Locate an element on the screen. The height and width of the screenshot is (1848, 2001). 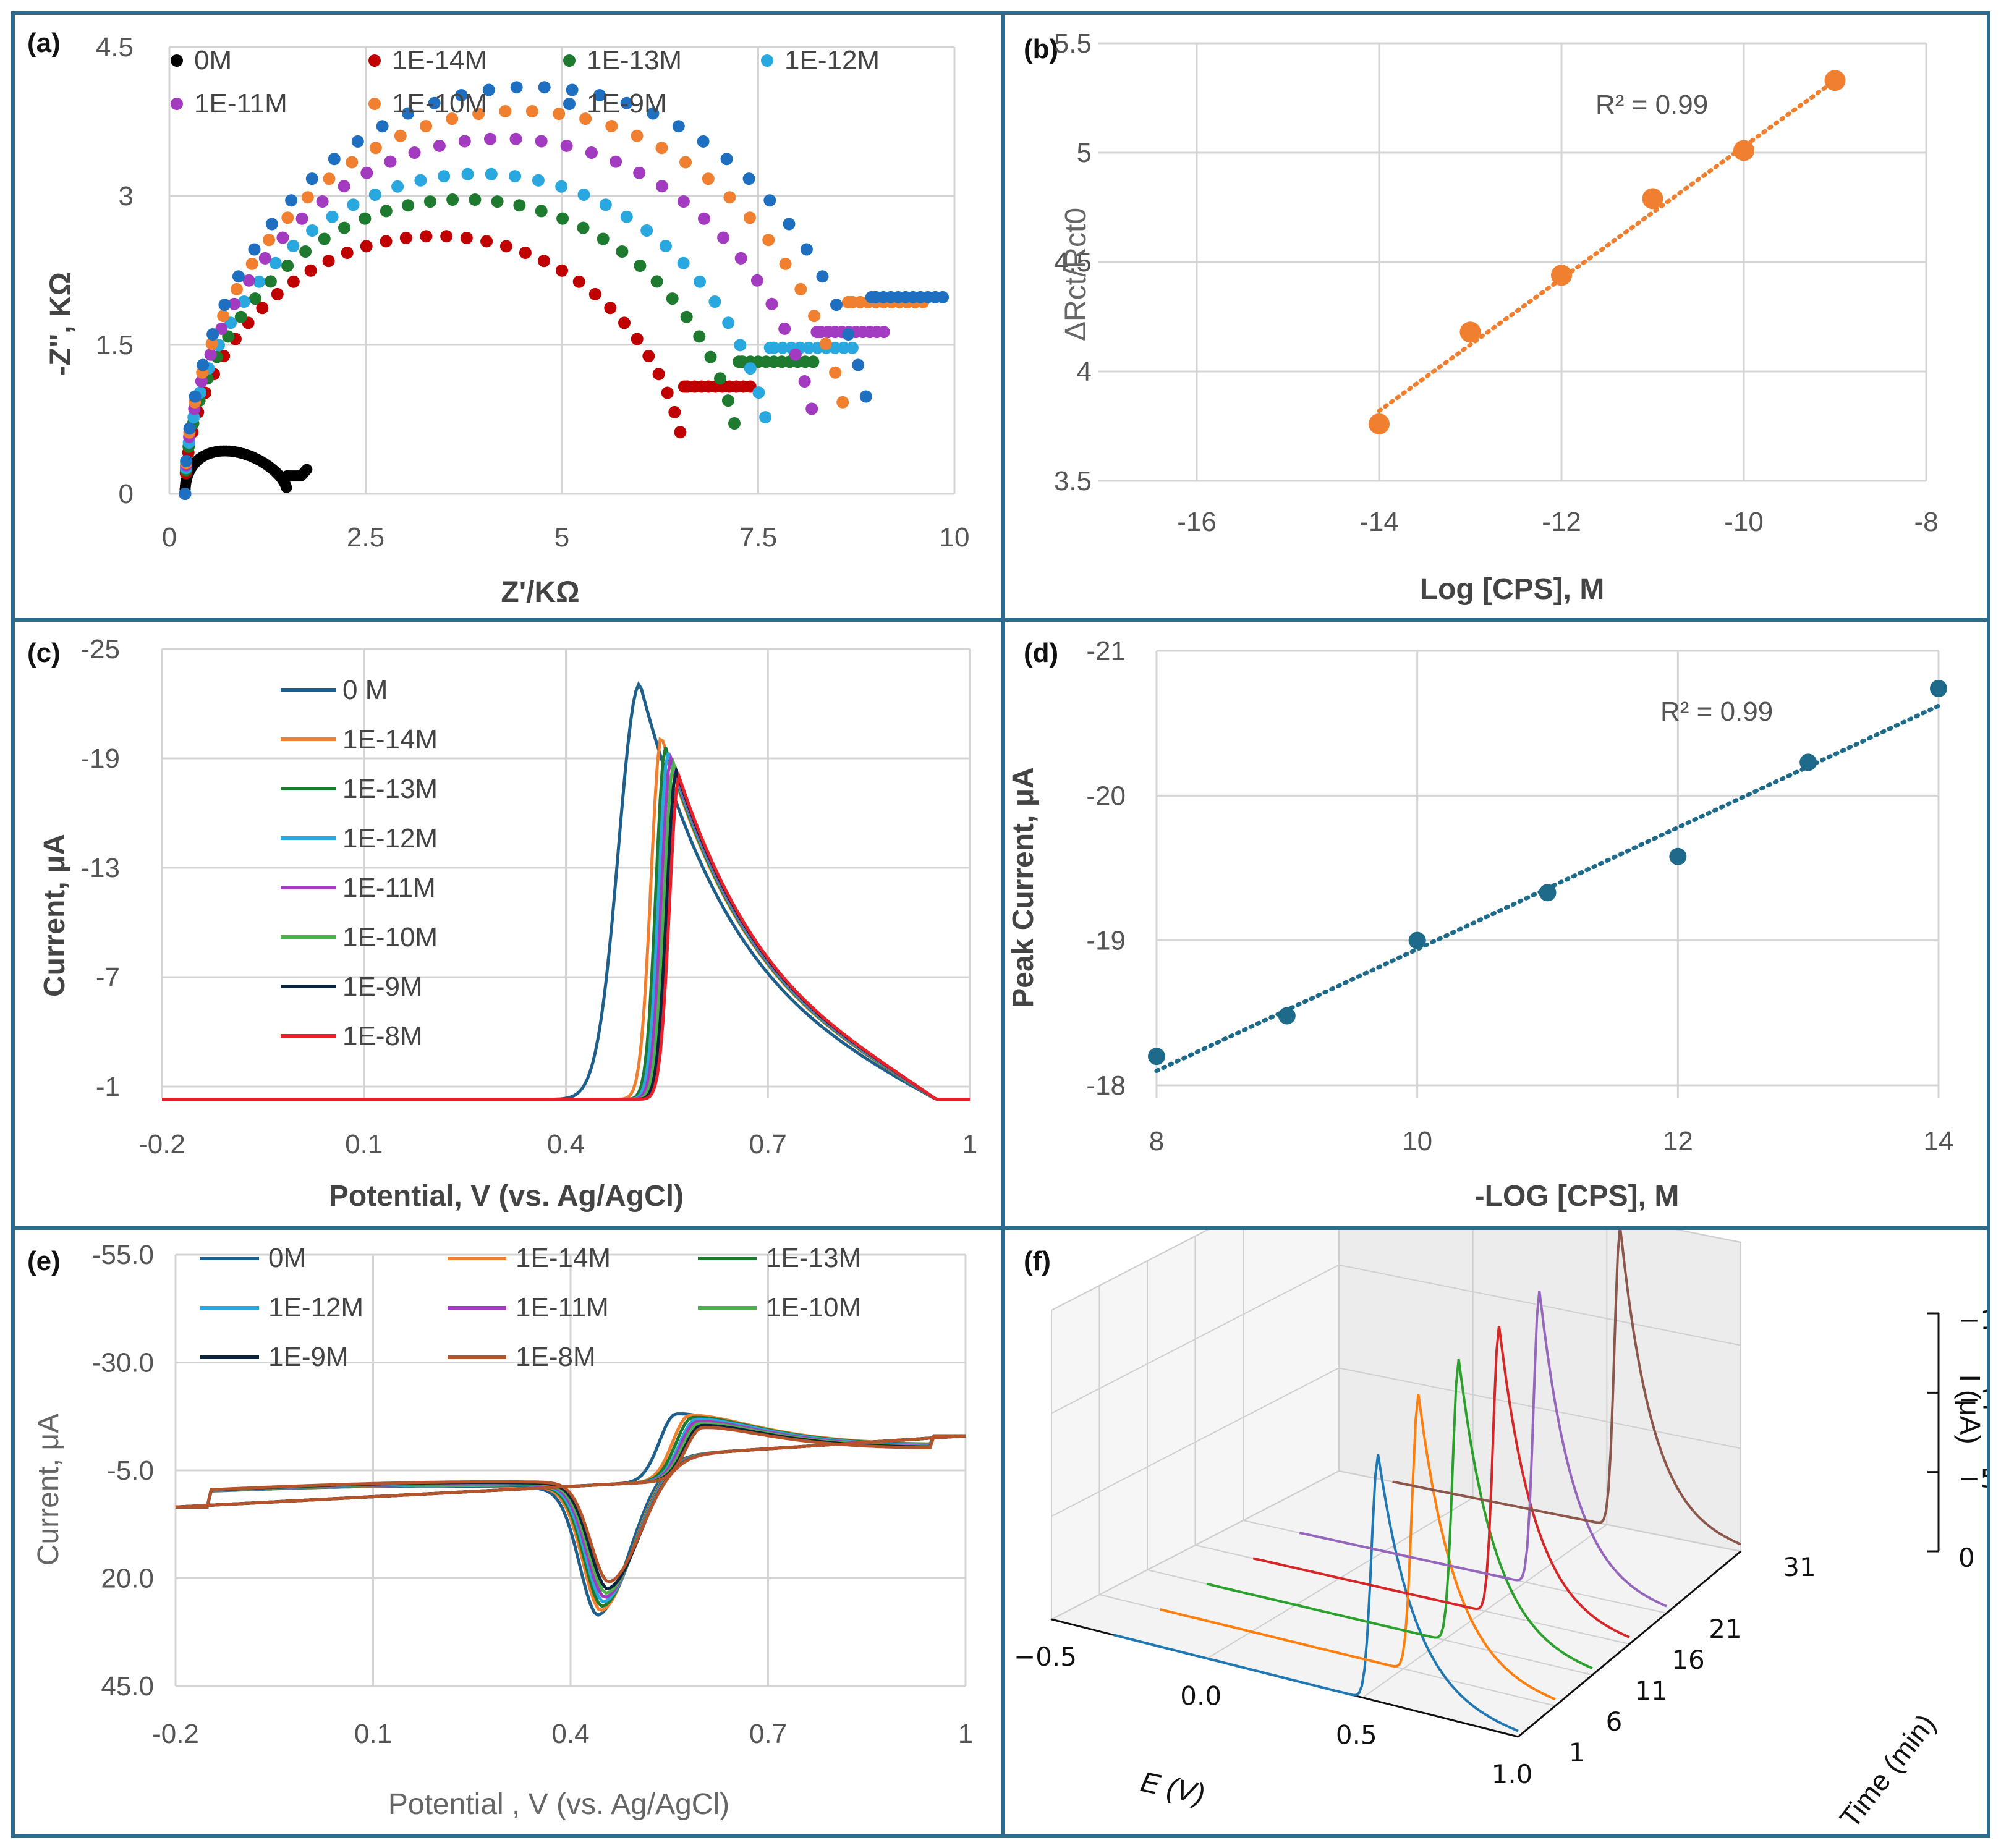
chart-c-legend-label: 1E-9M is located at coordinates (382, 987).